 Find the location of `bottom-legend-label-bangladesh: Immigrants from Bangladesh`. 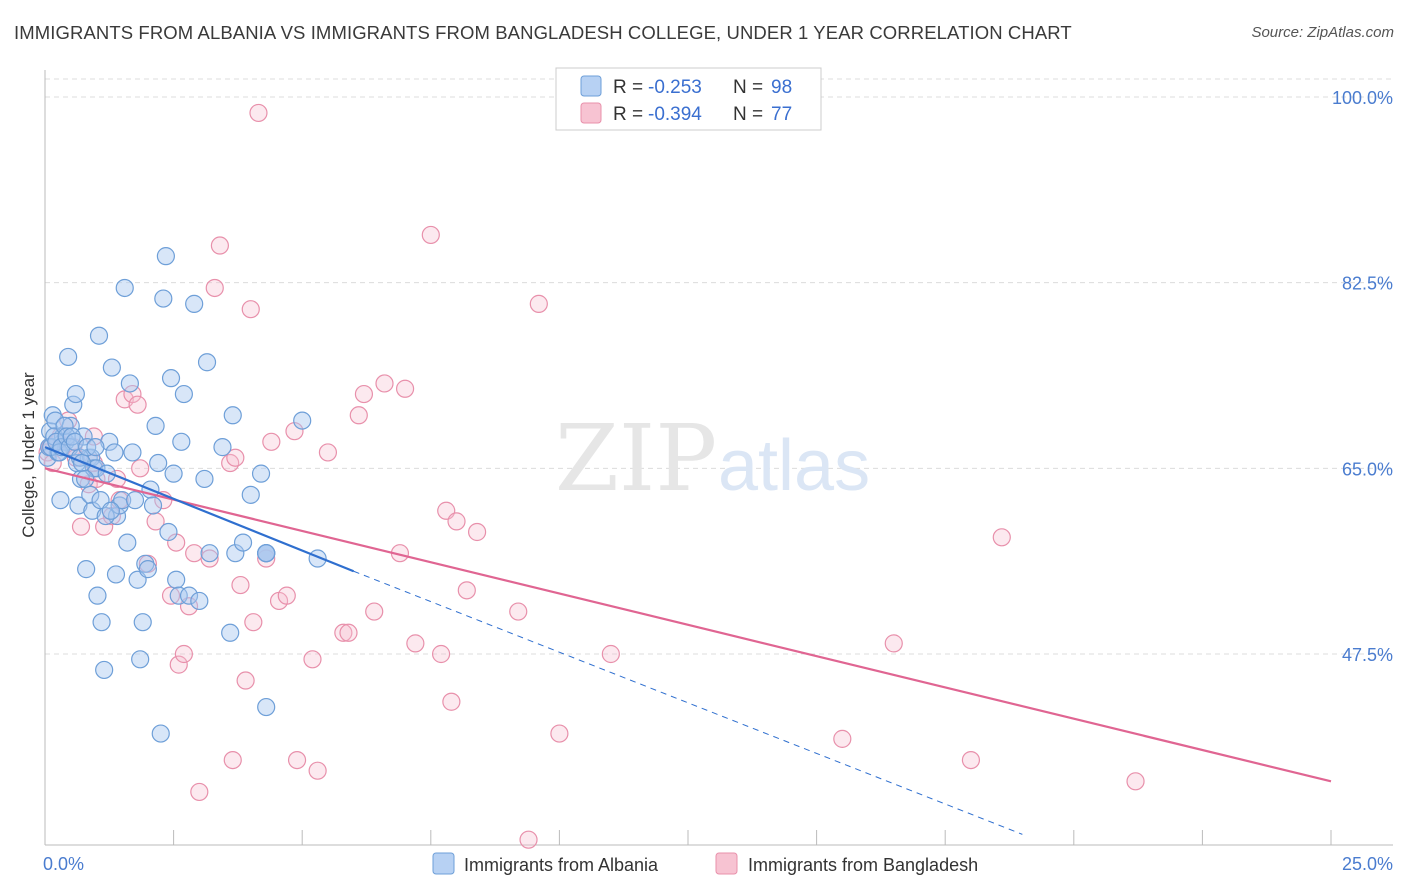

bottom-legend-label-bangladesh: Immigrants from Bangladesh is located at coordinates (863, 865).